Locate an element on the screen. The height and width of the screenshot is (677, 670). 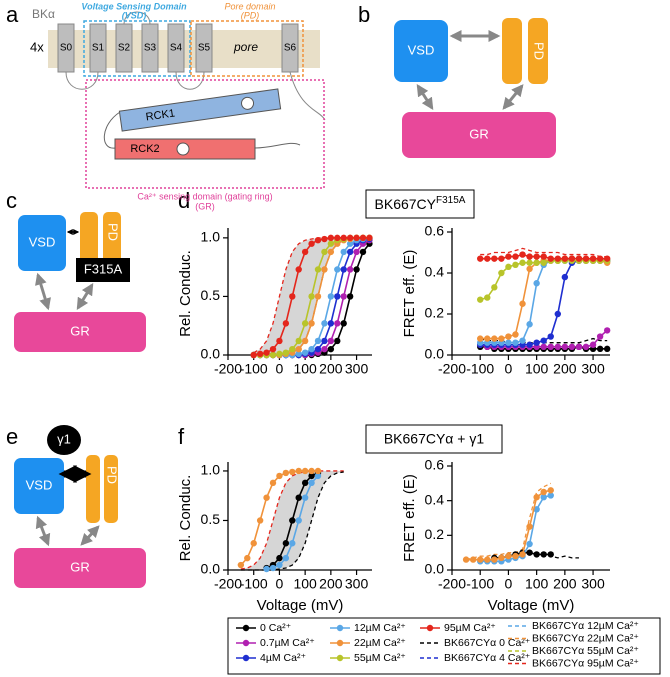
plot: 0.0 0.5 1.0 -200-100 0 100 200 300 Rel. Conduc. is located at coordinates (275, 302).